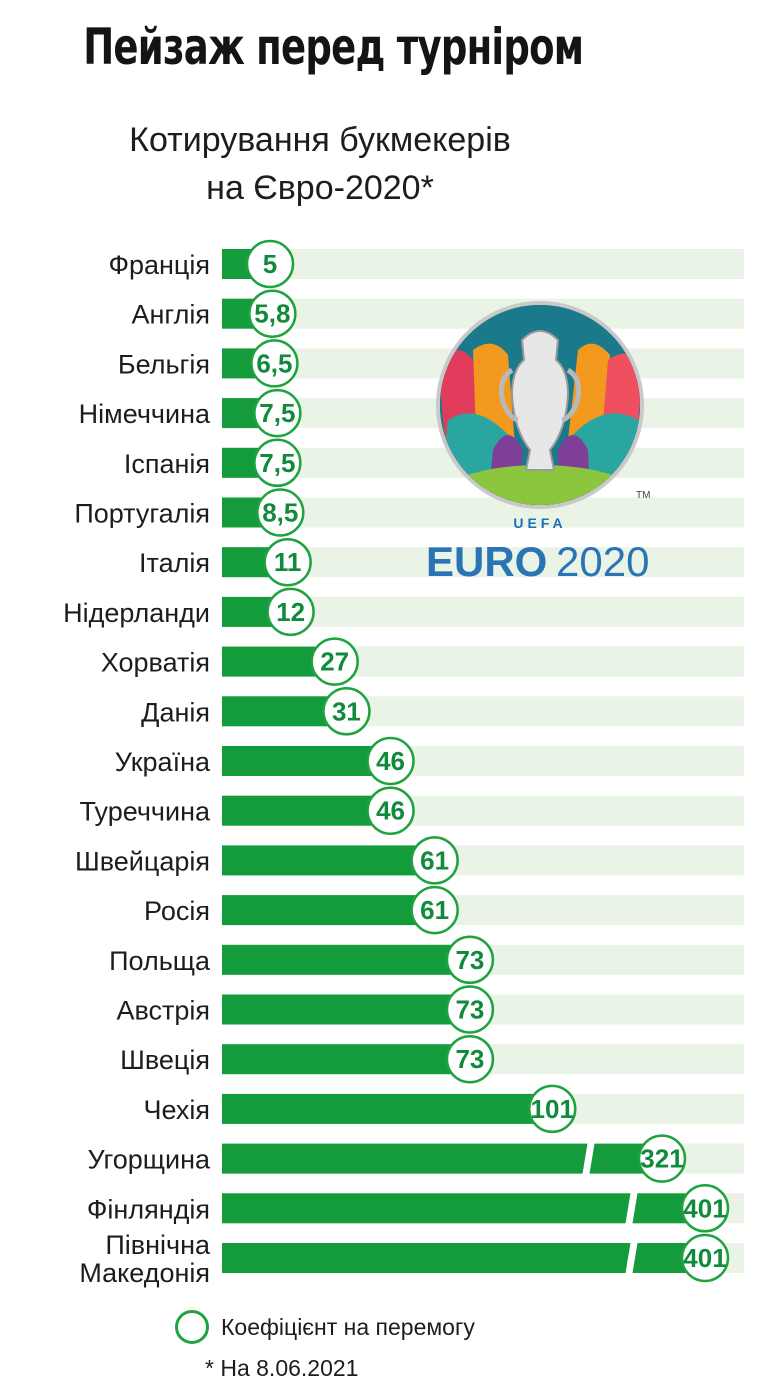 The height and width of the screenshot is (1395, 764). Describe the element at coordinates (333, 47) in the screenshot. I see `page-title: Пейзаж перед турніром` at that location.